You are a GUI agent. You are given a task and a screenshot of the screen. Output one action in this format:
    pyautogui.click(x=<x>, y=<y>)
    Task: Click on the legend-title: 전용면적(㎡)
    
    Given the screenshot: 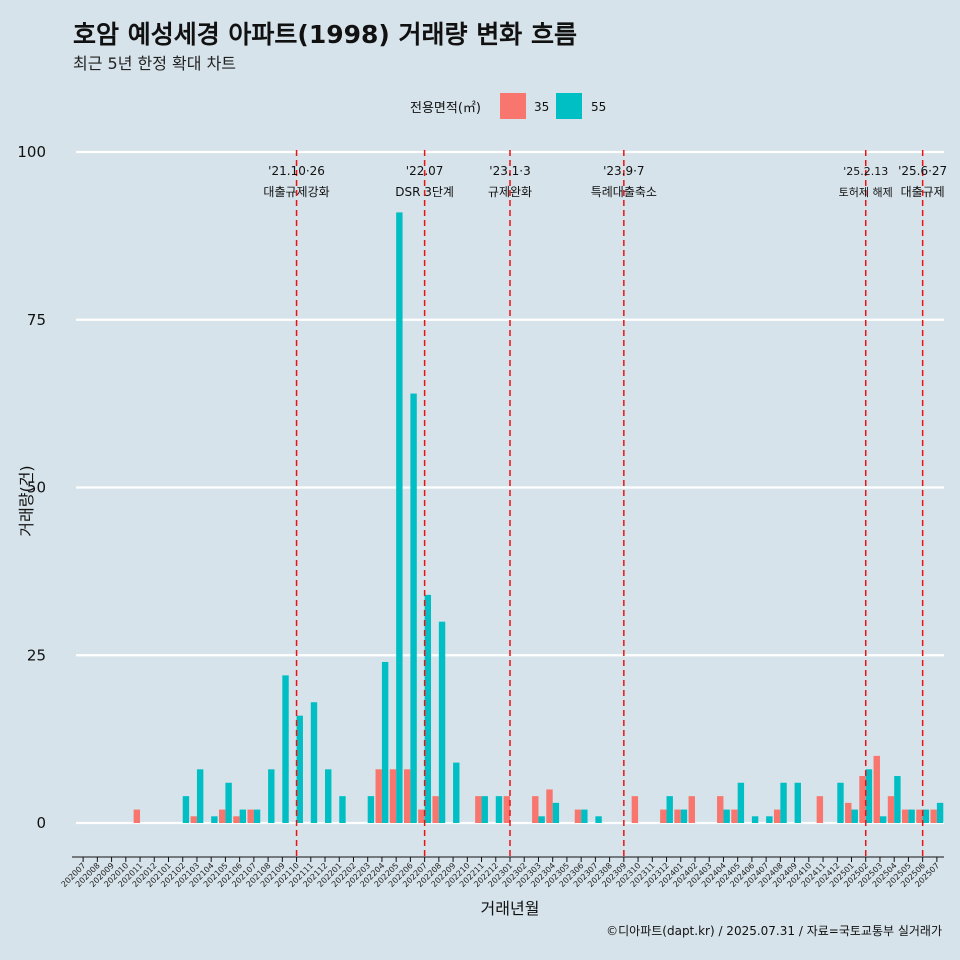 What is the action you would take?
    pyautogui.click(x=445, y=108)
    